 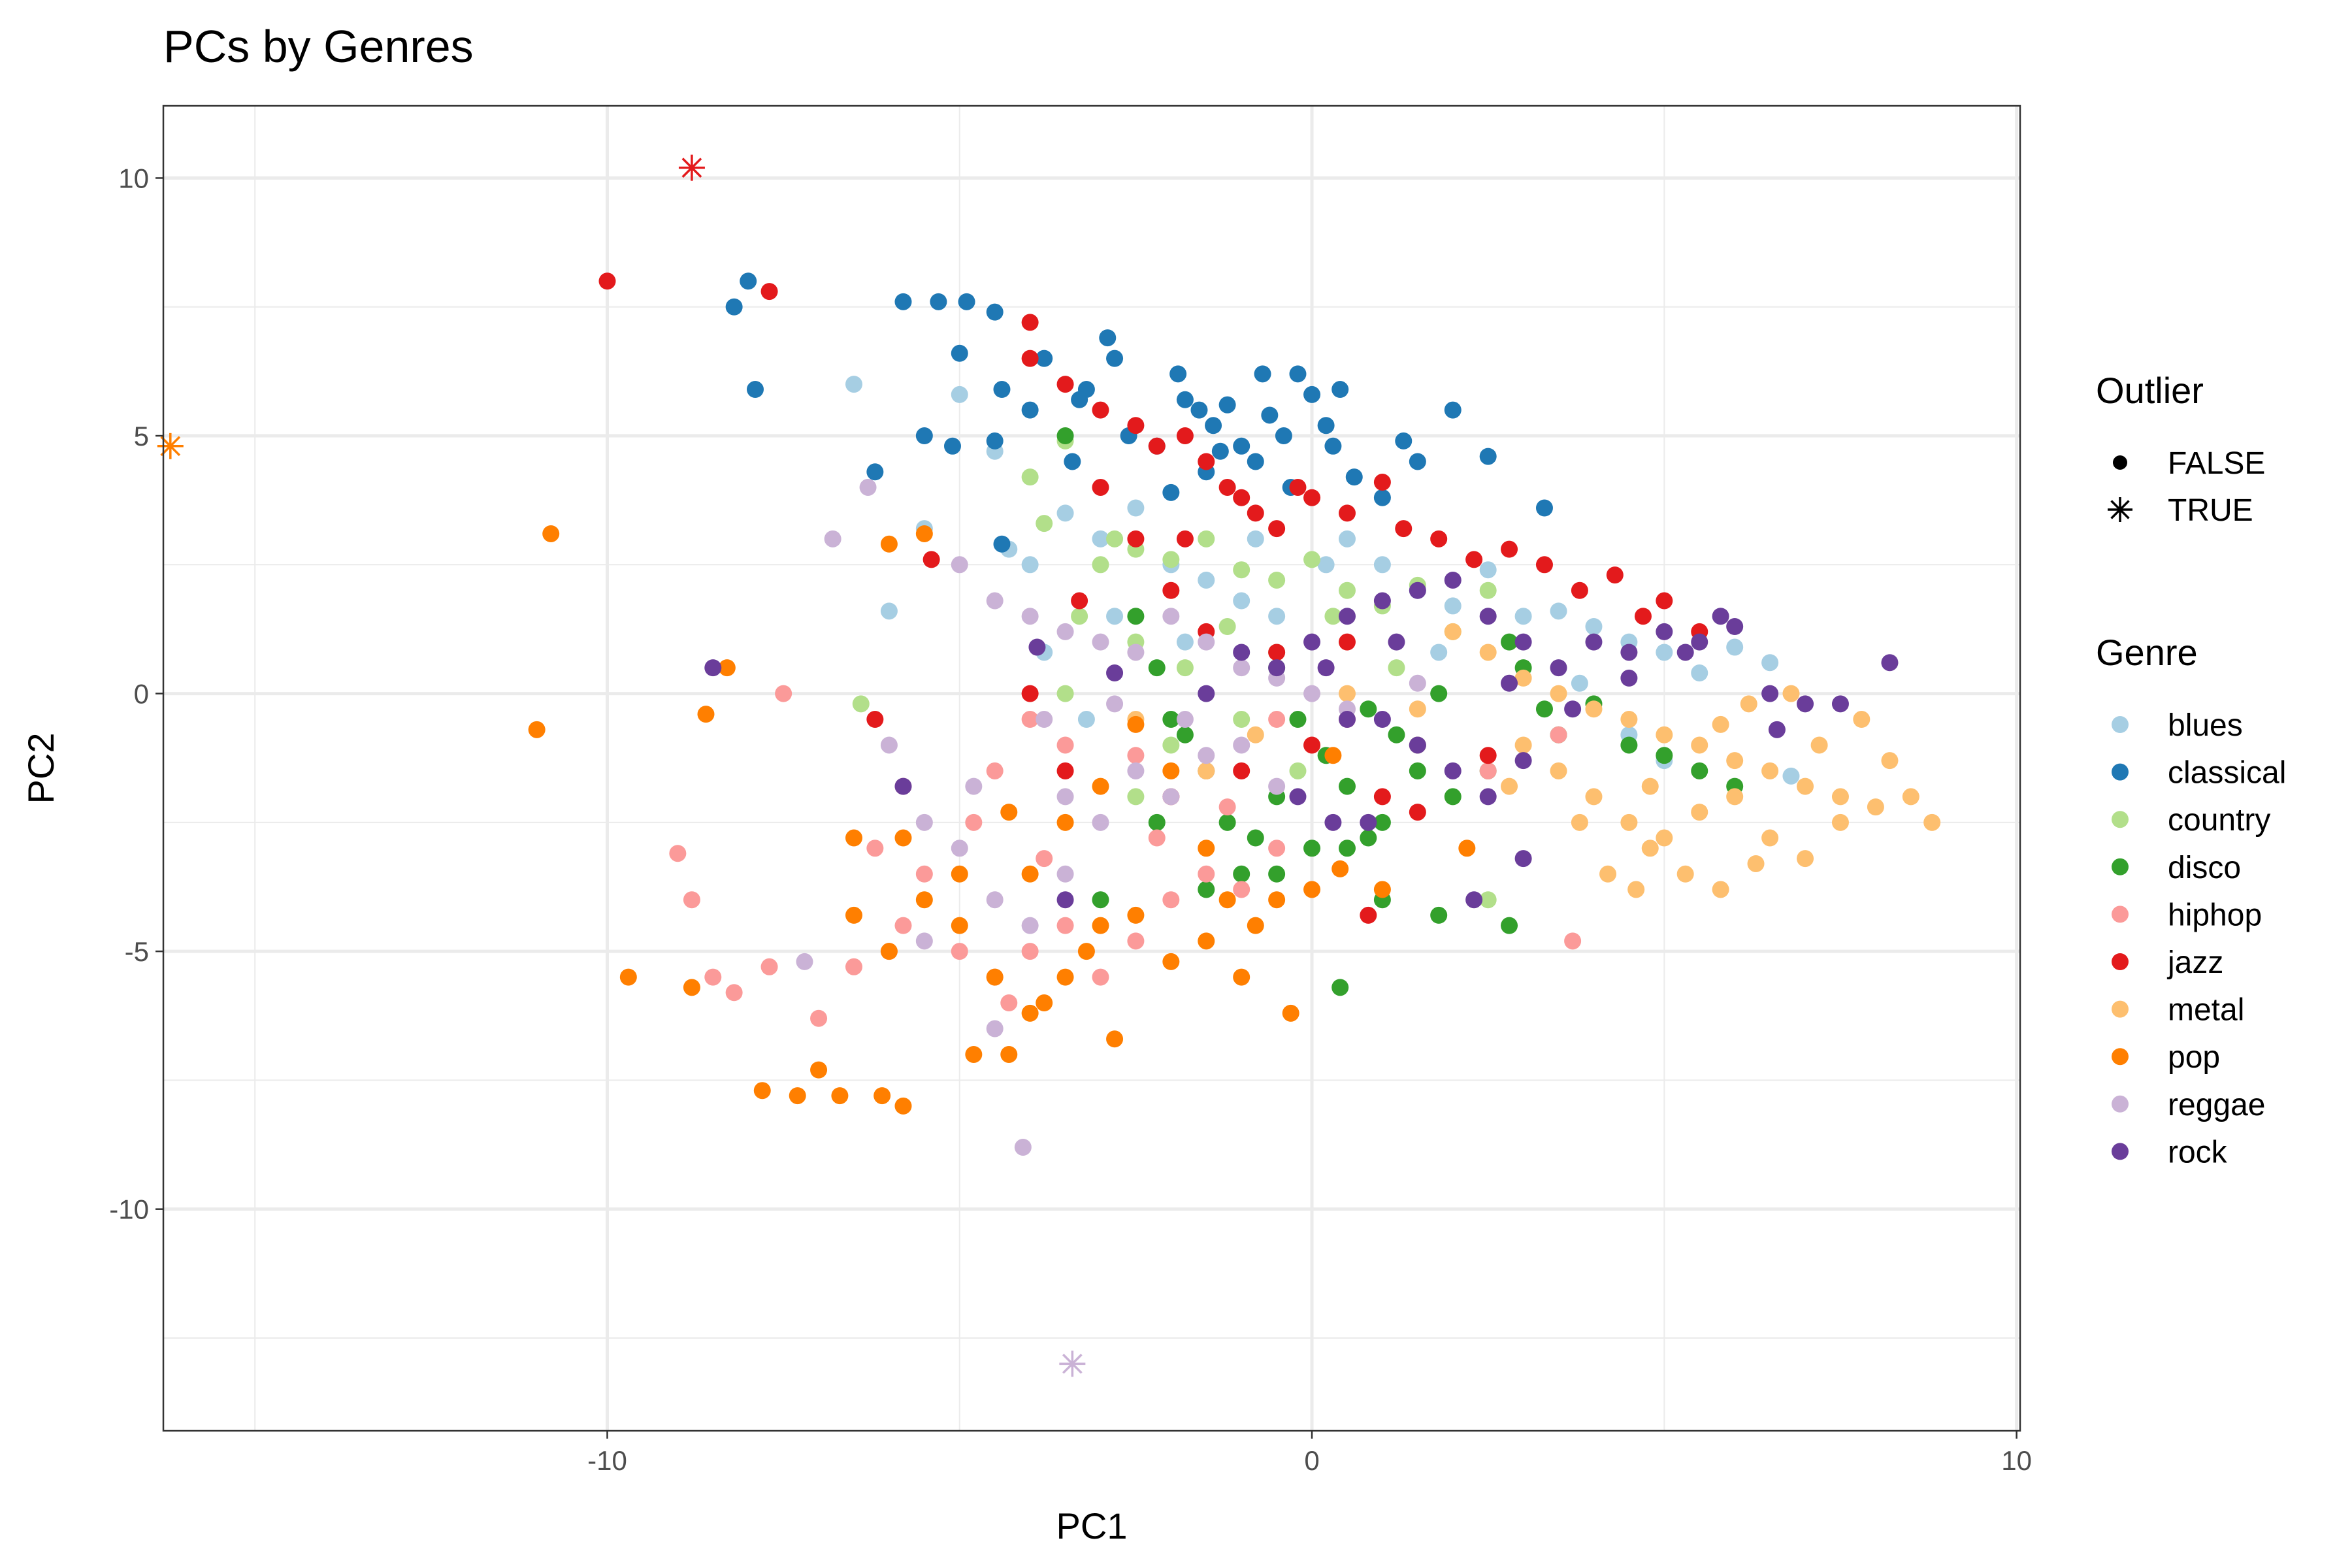 What do you see at coordinates (2120, 772) in the screenshot?
I see `legend-key-classical` at bounding box center [2120, 772].